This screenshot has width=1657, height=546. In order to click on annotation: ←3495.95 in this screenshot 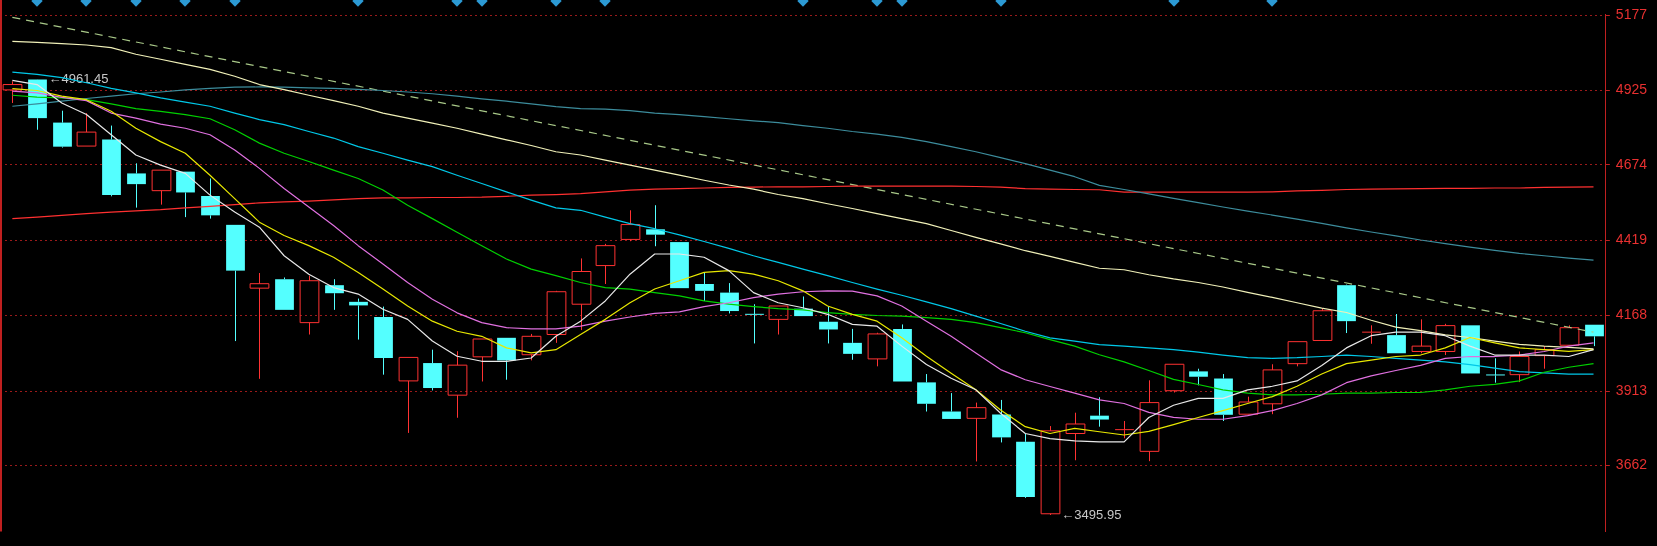, I will do `click(1091, 514)`.